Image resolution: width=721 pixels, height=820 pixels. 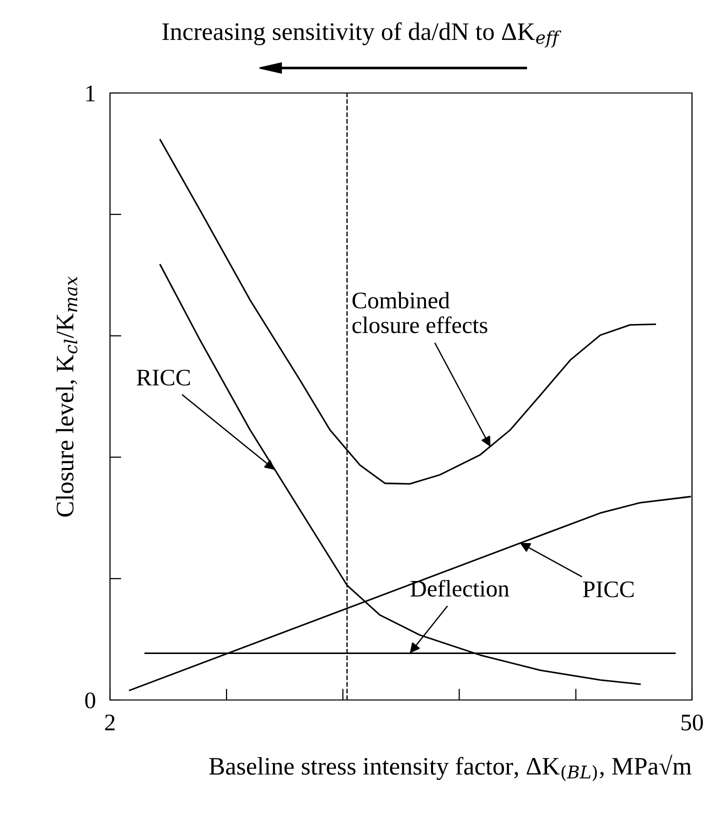 What do you see at coordinates (420, 313) in the screenshot?
I see `annotation: Combined closure effects` at bounding box center [420, 313].